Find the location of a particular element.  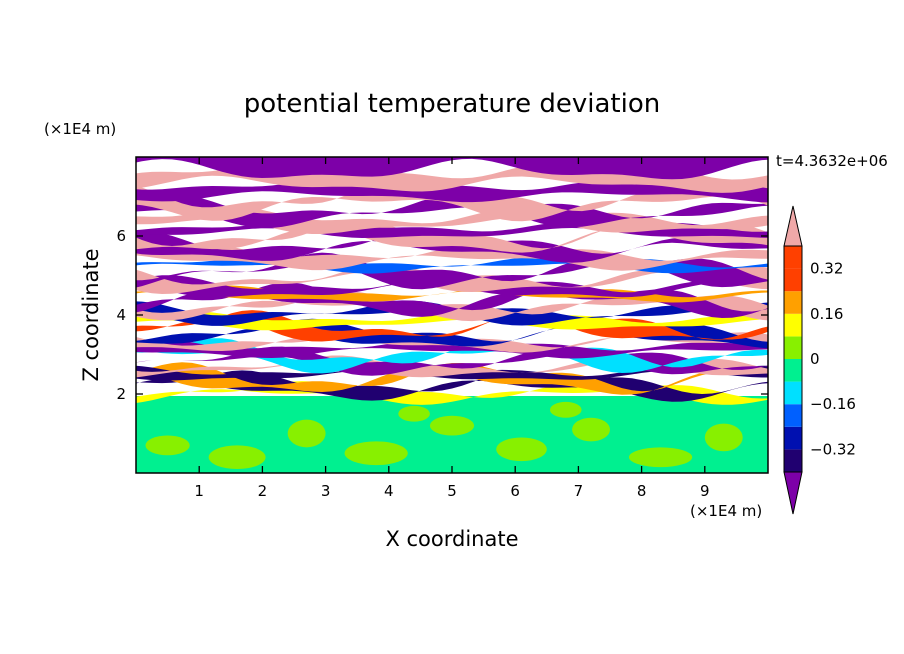

colorbar-tick-label: 0.32 is located at coordinates (826, 269).